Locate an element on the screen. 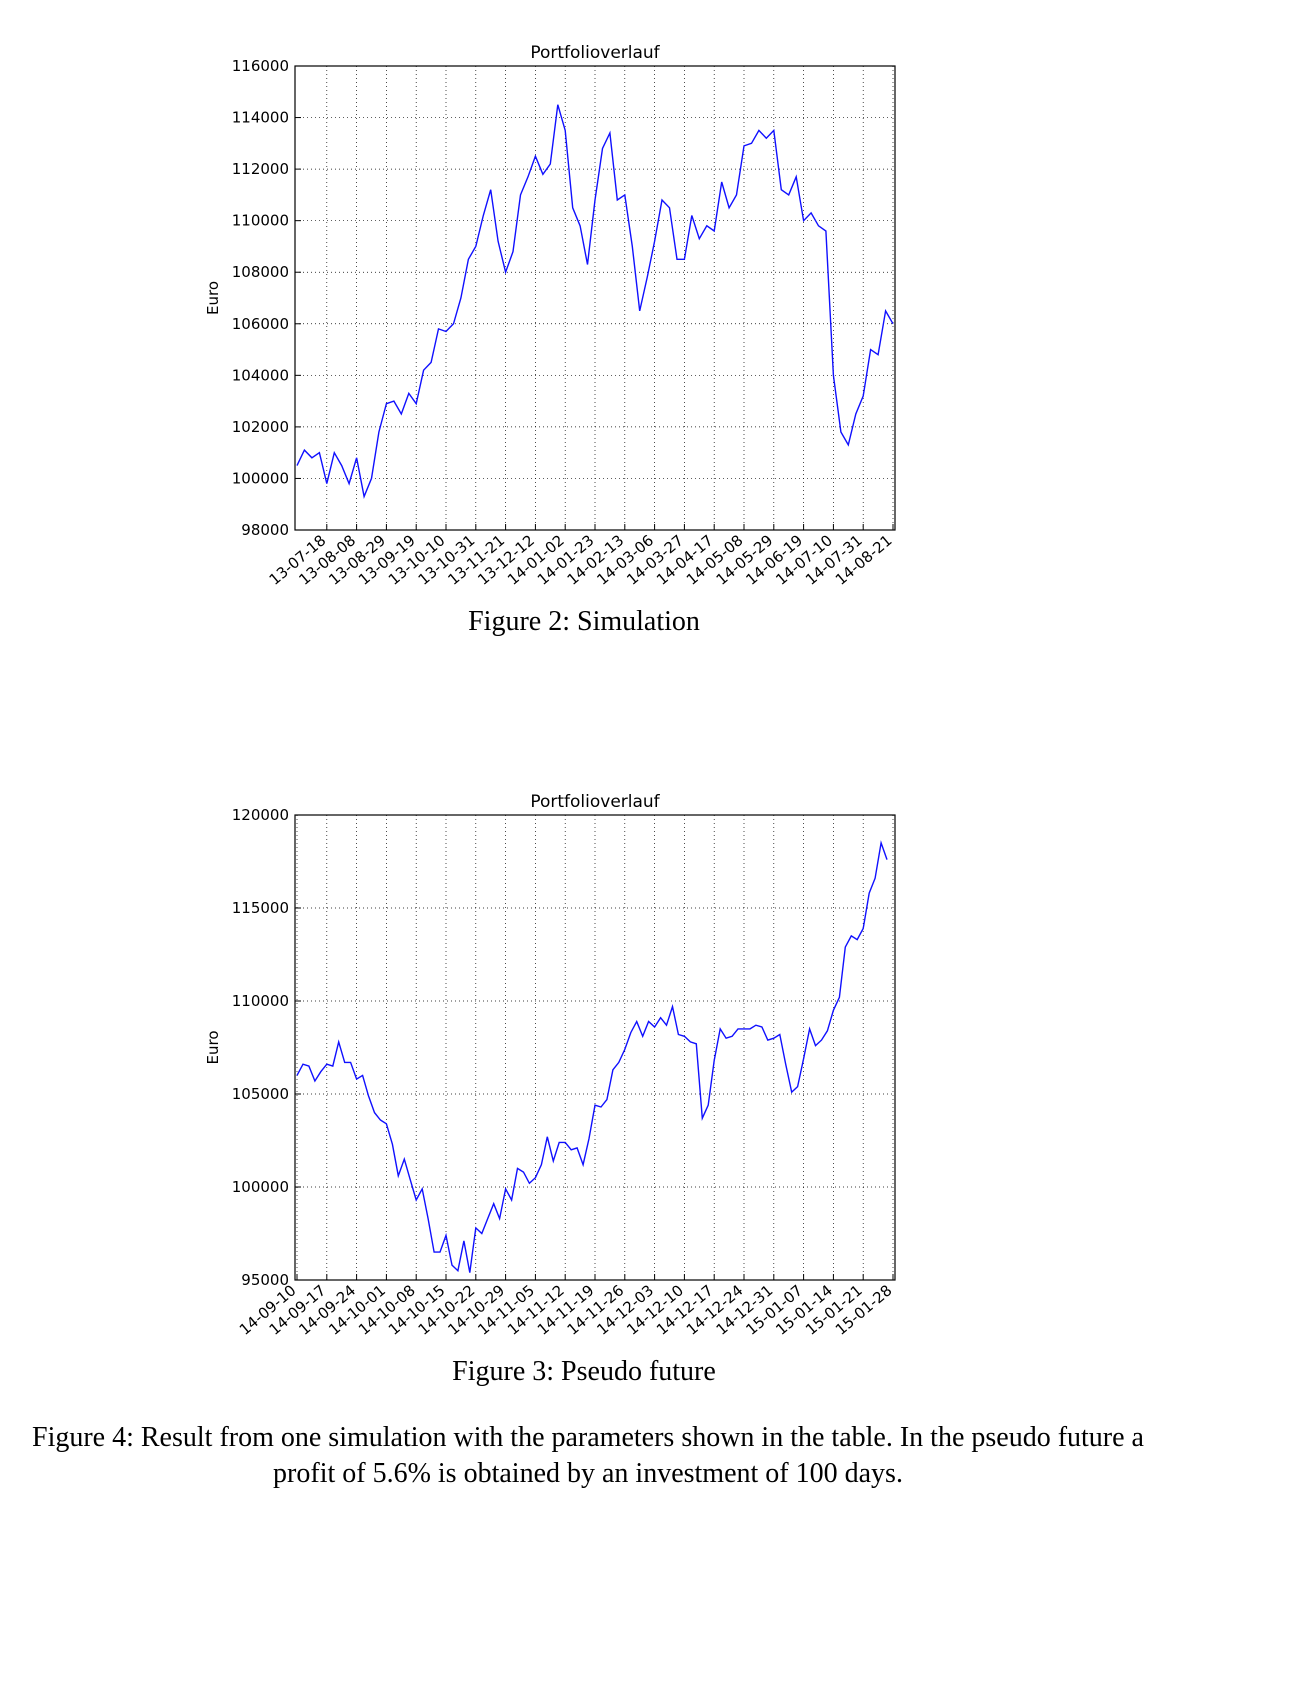  y-tick-label: 102000 is located at coordinates (260, 427).